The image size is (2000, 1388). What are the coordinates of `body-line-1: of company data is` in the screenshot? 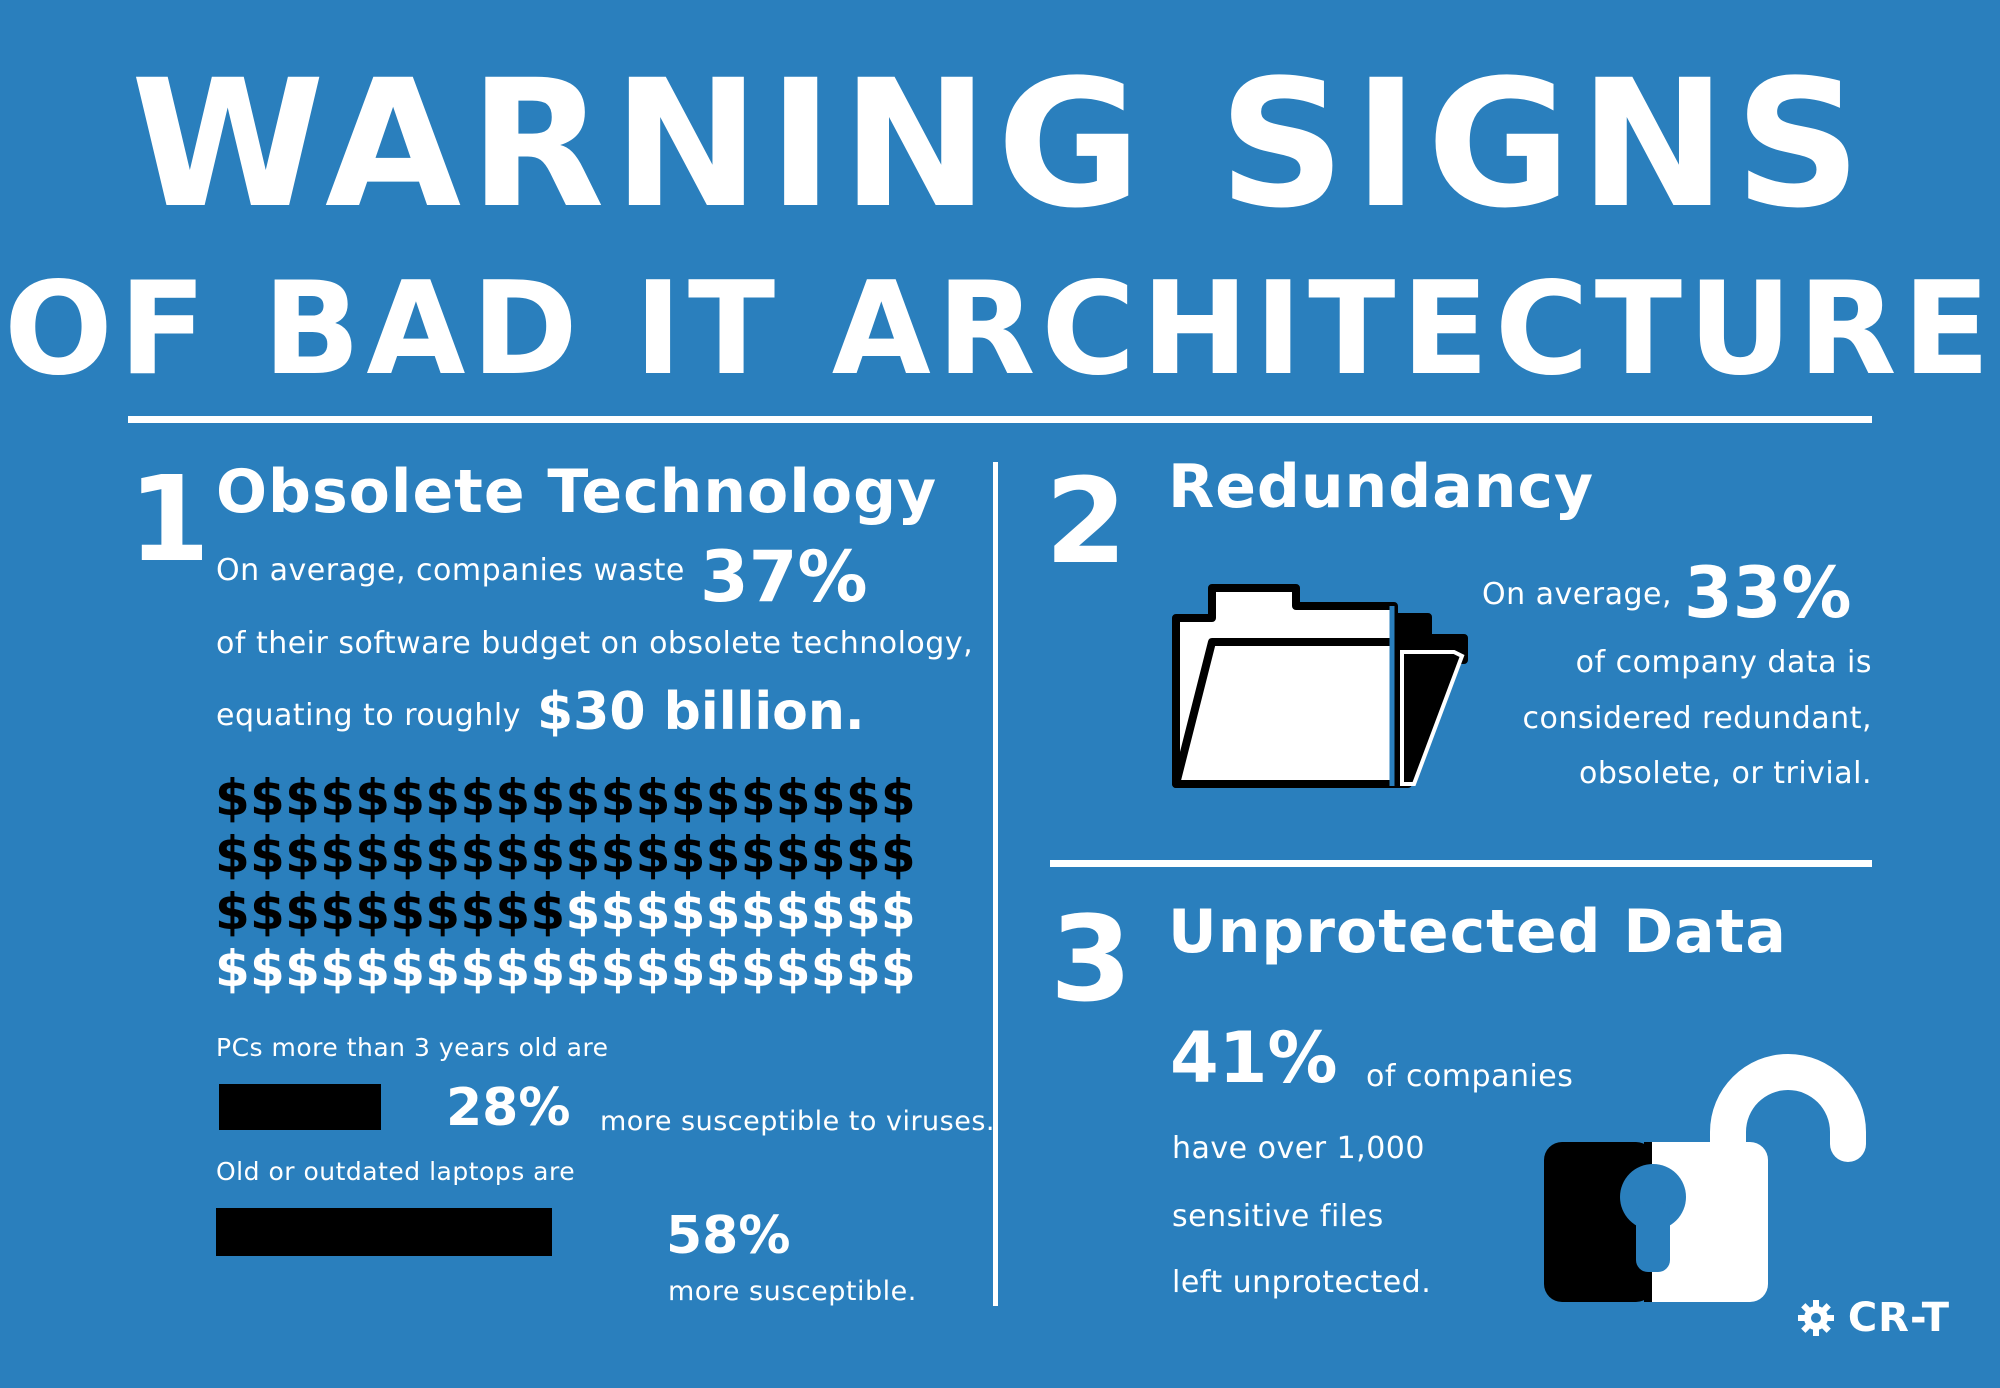 It's located at (1723, 662).